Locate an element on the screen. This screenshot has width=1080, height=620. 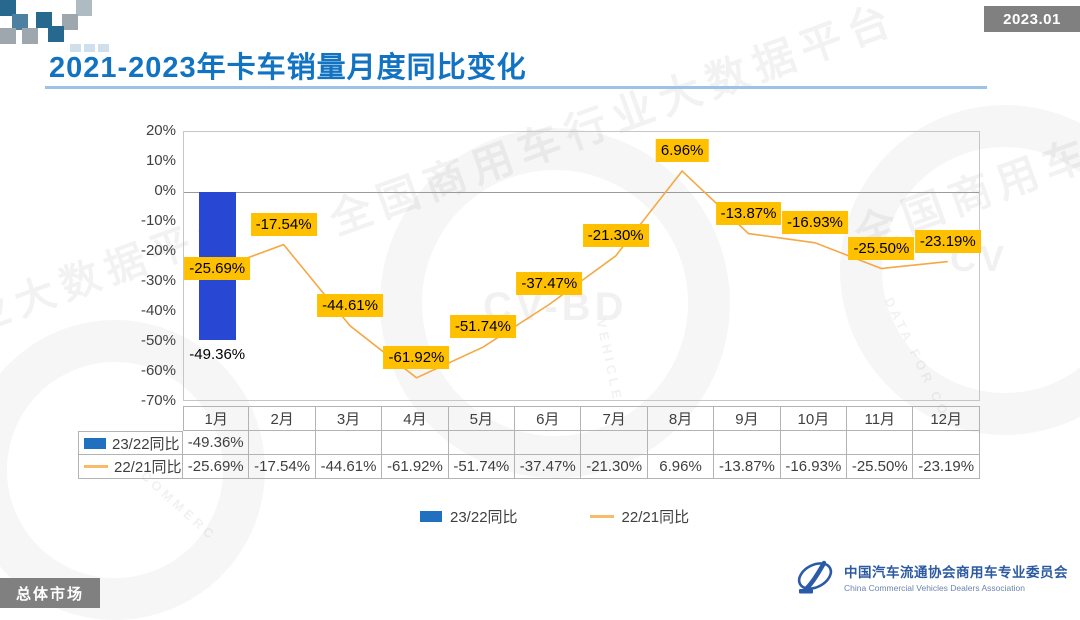
line-value-label: -37.47% is located at coordinates (549, 284).